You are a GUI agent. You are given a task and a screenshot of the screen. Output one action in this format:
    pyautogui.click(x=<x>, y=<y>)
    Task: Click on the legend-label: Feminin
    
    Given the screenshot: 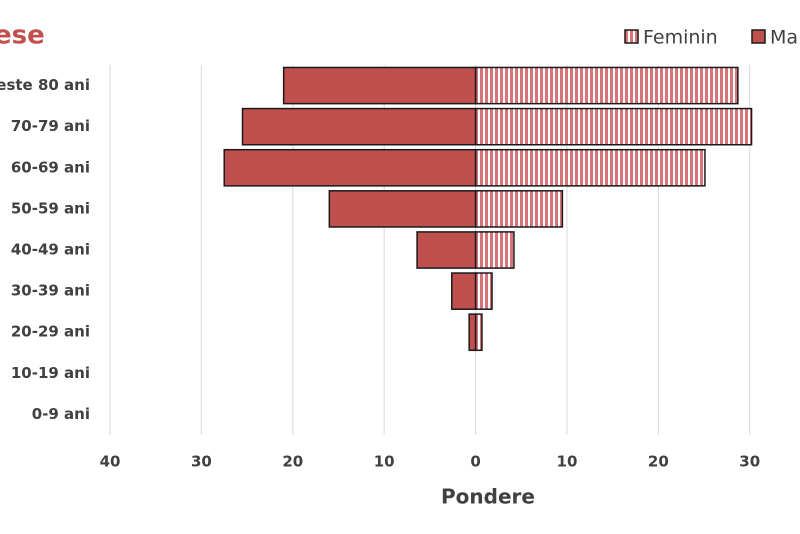 What is the action you would take?
    pyautogui.click(x=680, y=38)
    